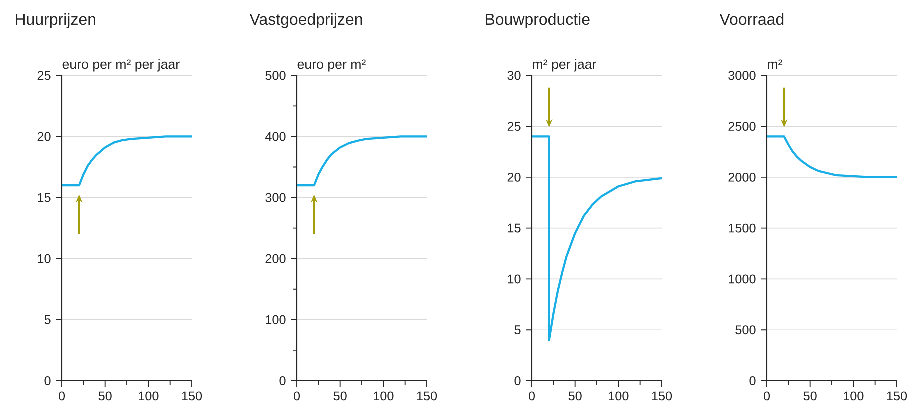  What do you see at coordinates (275, 137) in the screenshot?
I see `y-tick-label: 400` at bounding box center [275, 137].